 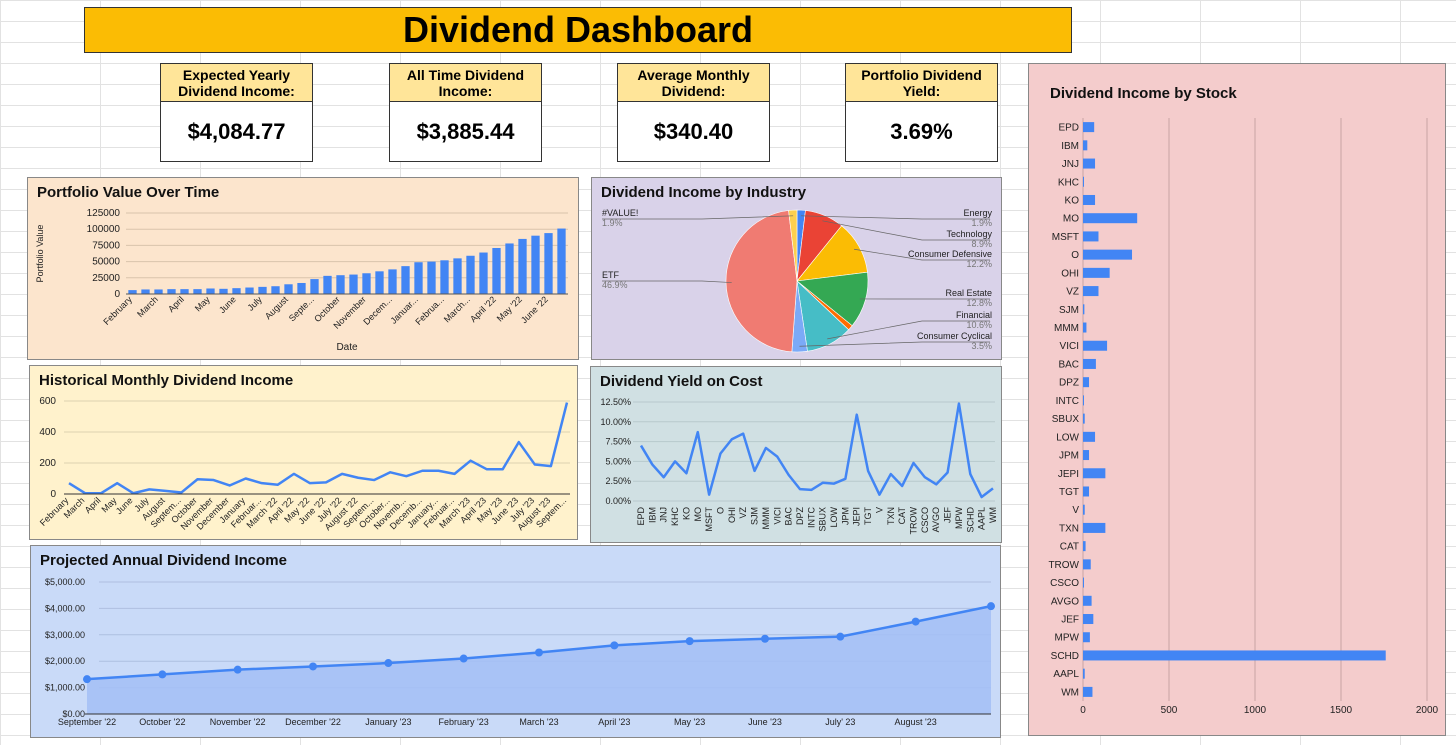 What do you see at coordinates (614, 722) in the screenshot?
I see `x-tick-label: April '23` at bounding box center [614, 722].